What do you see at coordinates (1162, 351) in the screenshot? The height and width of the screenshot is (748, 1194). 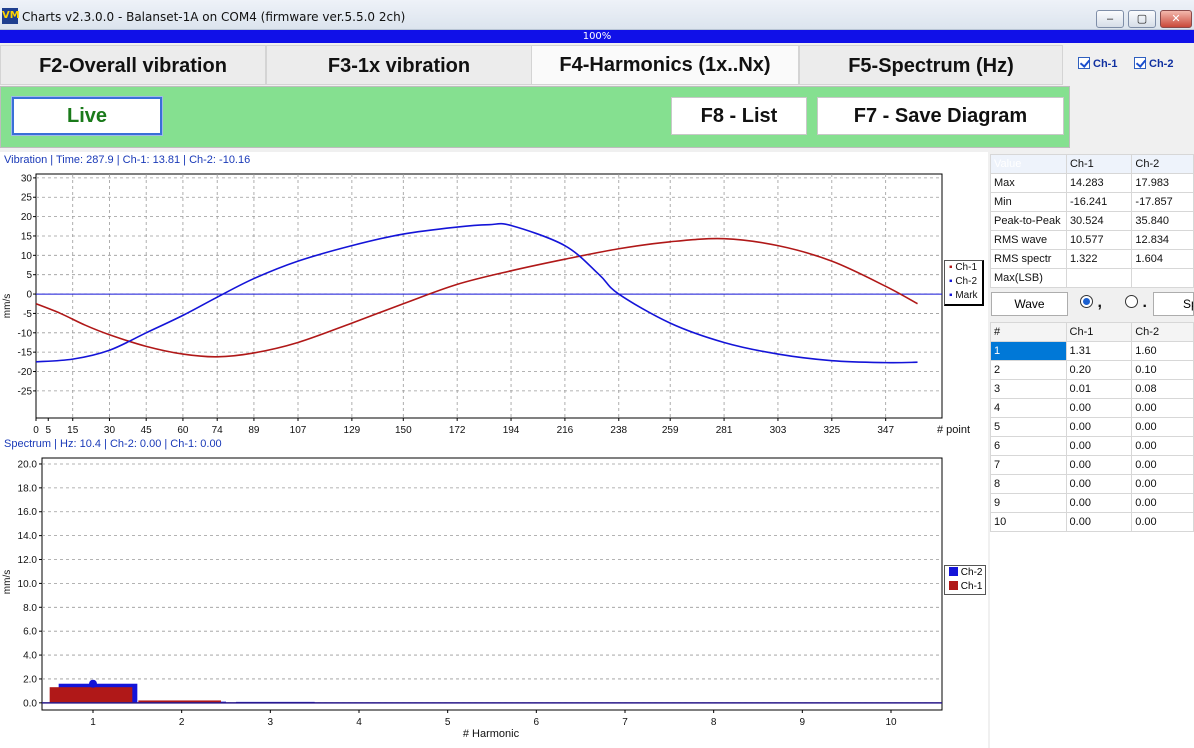 I see `harmonics-cell: 1.60` at bounding box center [1162, 351].